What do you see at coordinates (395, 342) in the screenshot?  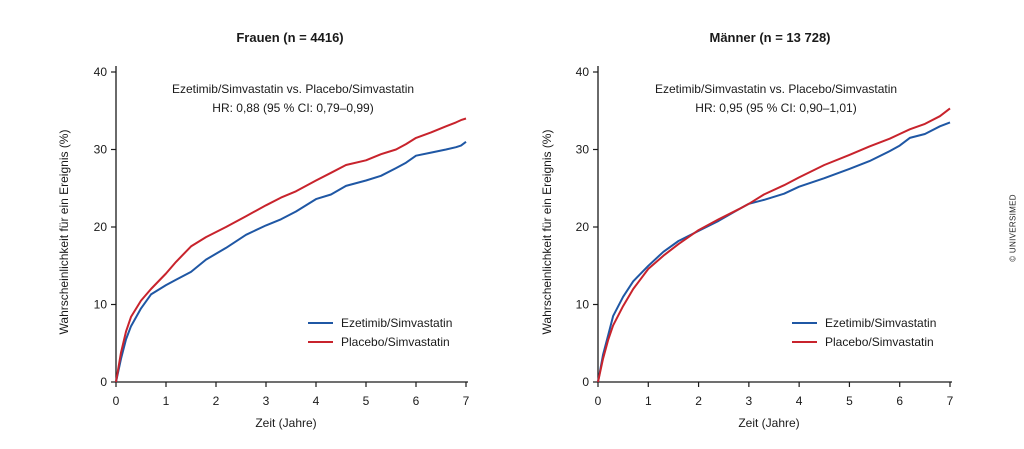 I see `women-legend-label-placebo: Placebo/Simvastatin` at bounding box center [395, 342].